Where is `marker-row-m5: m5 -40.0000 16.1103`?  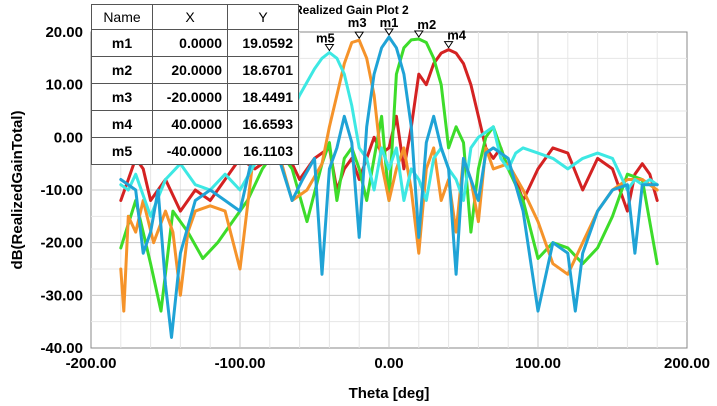 marker-row-m5: m5 -40.0000 16.1103 is located at coordinates (195, 151).